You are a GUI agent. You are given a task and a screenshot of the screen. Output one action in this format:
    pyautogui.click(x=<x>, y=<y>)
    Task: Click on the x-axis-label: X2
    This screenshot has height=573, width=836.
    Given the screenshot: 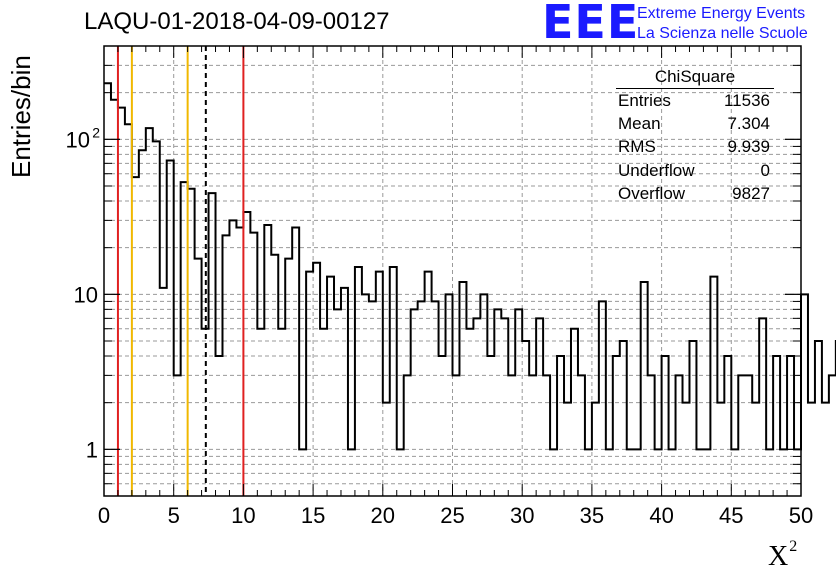 What is the action you would take?
    pyautogui.click(x=782, y=555)
    